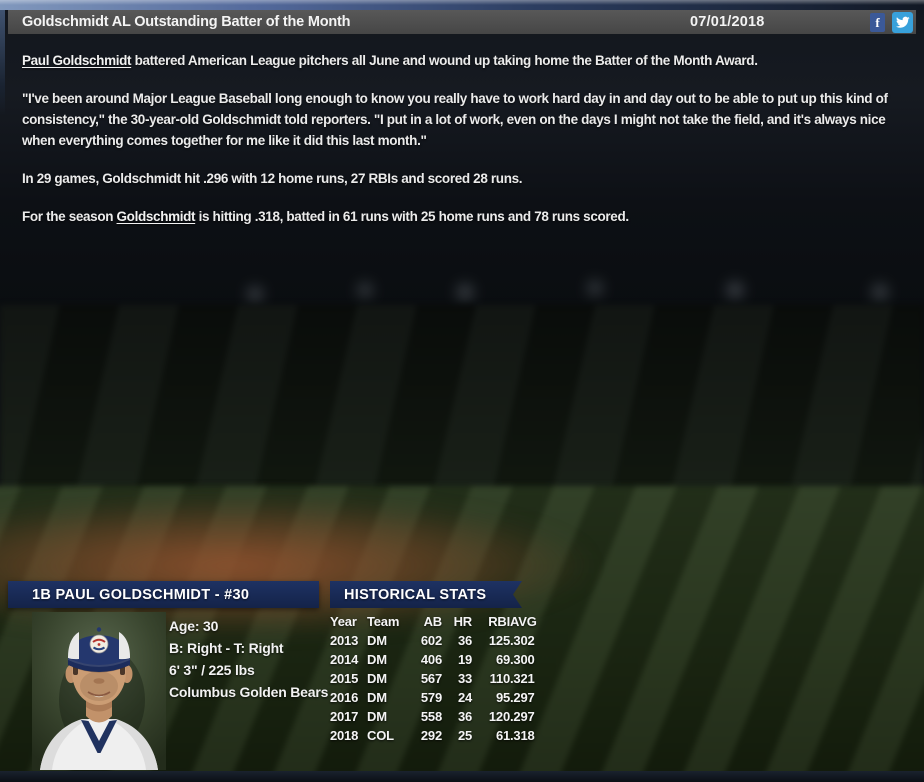 The height and width of the screenshot is (782, 924). Describe the element at coordinates (462, 776) in the screenshot. I see `bottom-edge-bar` at that location.